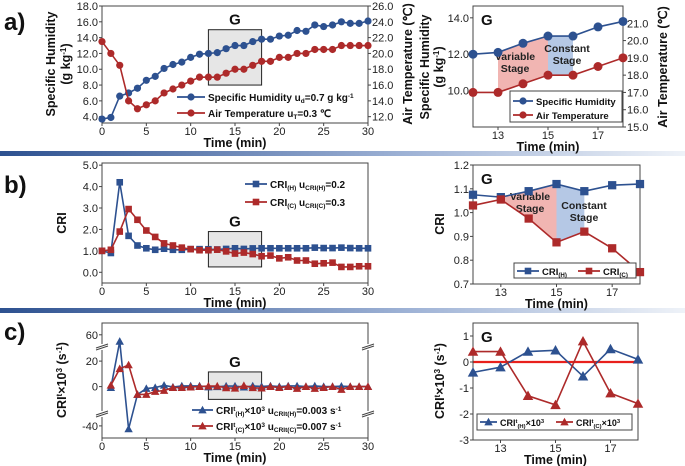 The height and width of the screenshot is (466, 685). What do you see at coordinates (637, 93) in the screenshot?
I see `y2-tick-label: 17.0` at bounding box center [637, 93].